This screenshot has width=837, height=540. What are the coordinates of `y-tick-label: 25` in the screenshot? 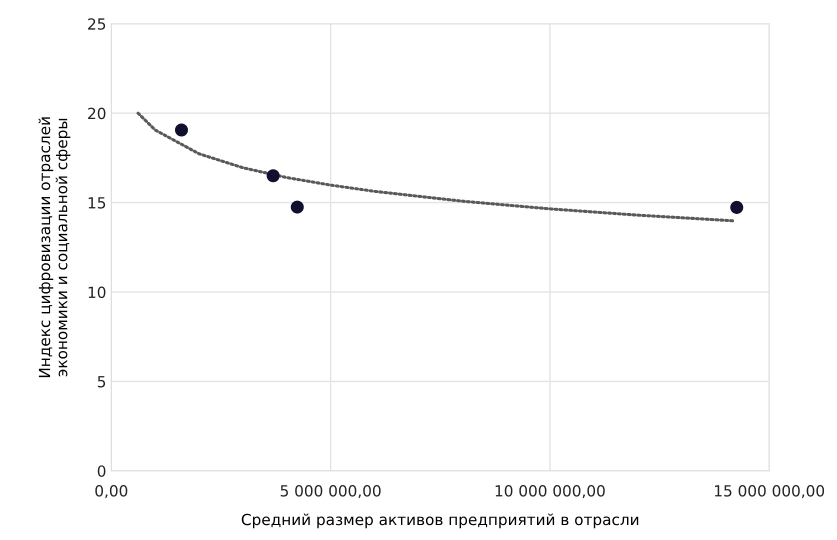 It's located at (97, 24).